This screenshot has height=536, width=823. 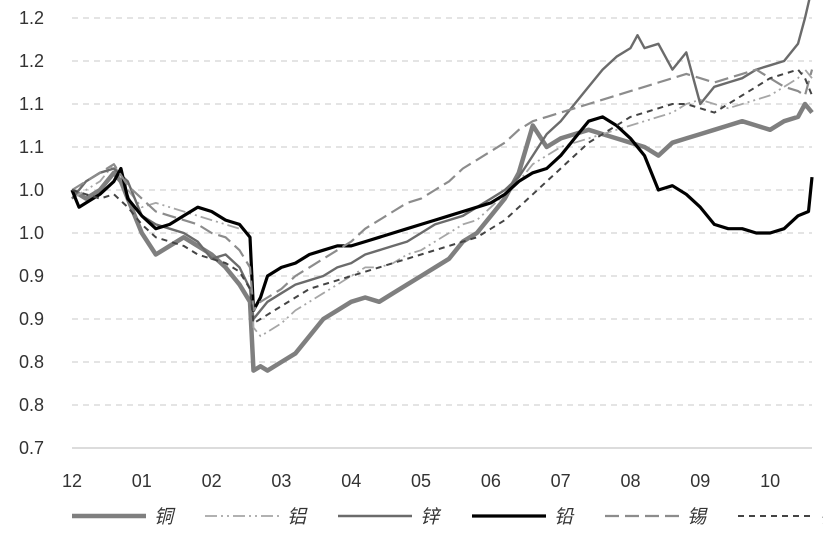 What do you see at coordinates (491, 481) in the screenshot?
I see `x-tick-label: 06` at bounding box center [491, 481].